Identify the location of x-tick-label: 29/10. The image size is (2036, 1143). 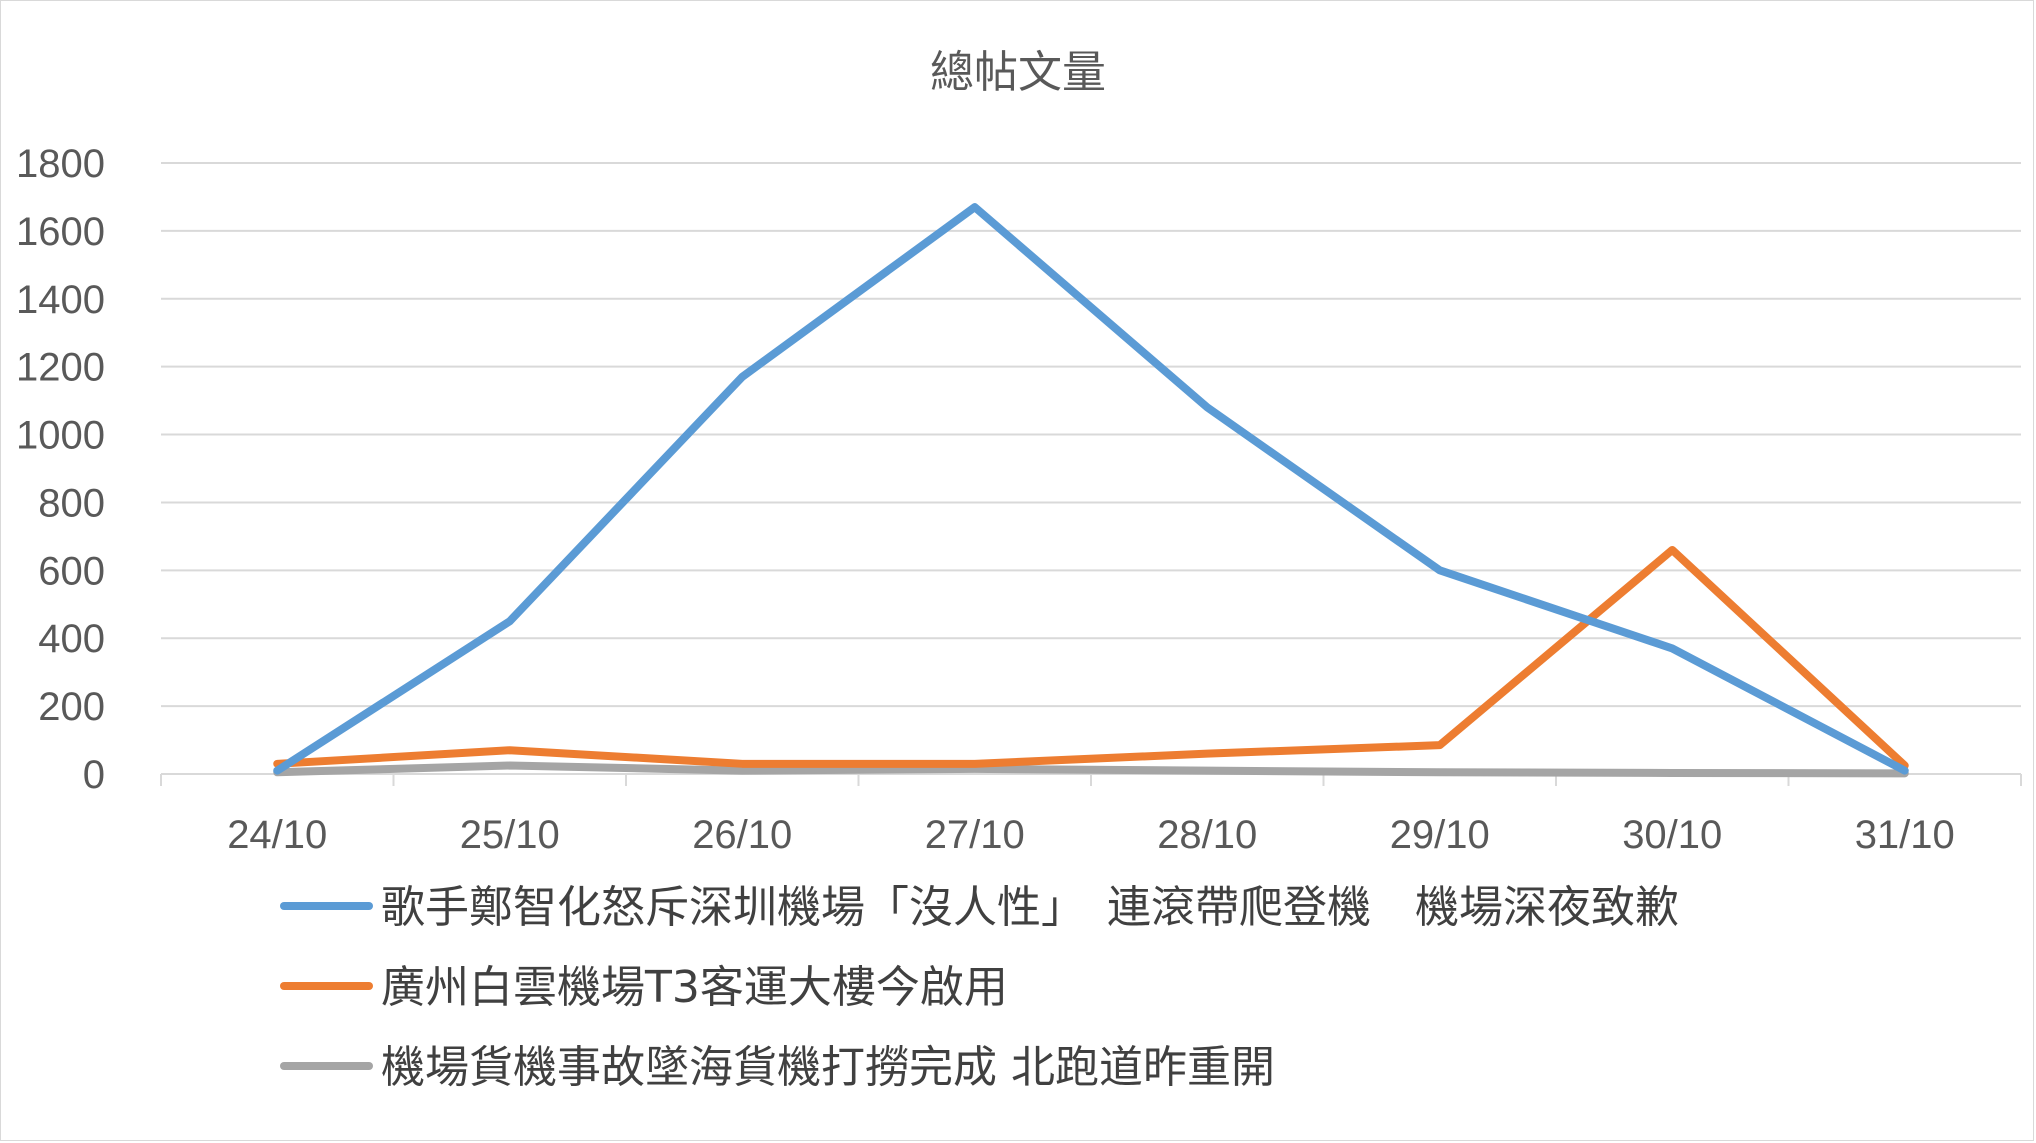
(1440, 835).